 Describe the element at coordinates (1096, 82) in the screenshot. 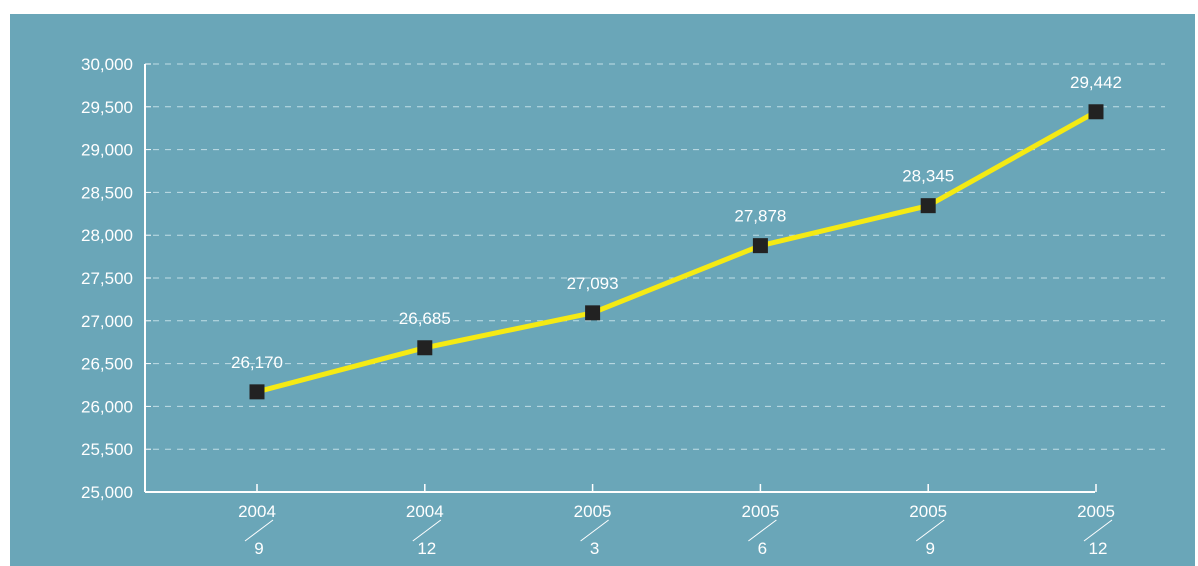

I see `data-label: 29,442` at that location.